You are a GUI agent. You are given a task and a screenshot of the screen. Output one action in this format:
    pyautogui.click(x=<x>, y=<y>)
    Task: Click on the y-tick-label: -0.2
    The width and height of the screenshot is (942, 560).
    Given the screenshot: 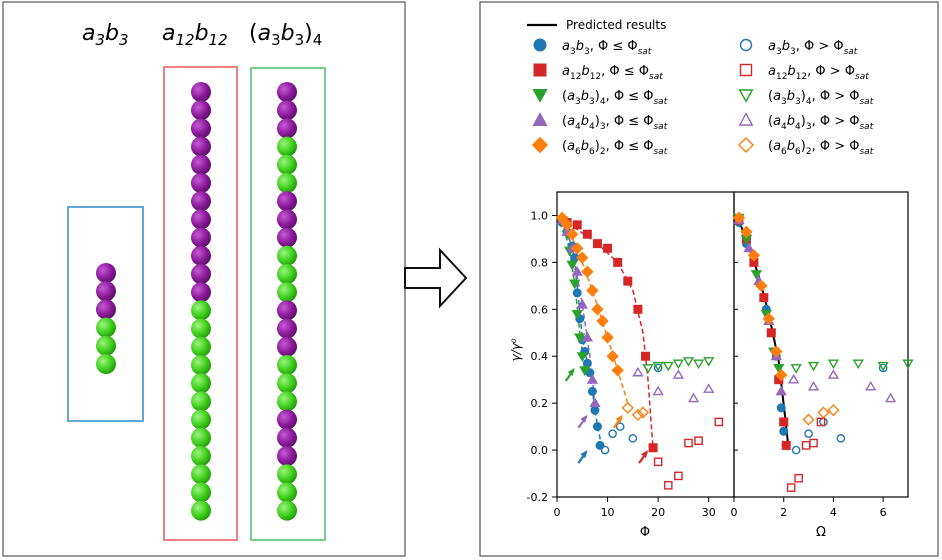 What is the action you would take?
    pyautogui.click(x=537, y=497)
    